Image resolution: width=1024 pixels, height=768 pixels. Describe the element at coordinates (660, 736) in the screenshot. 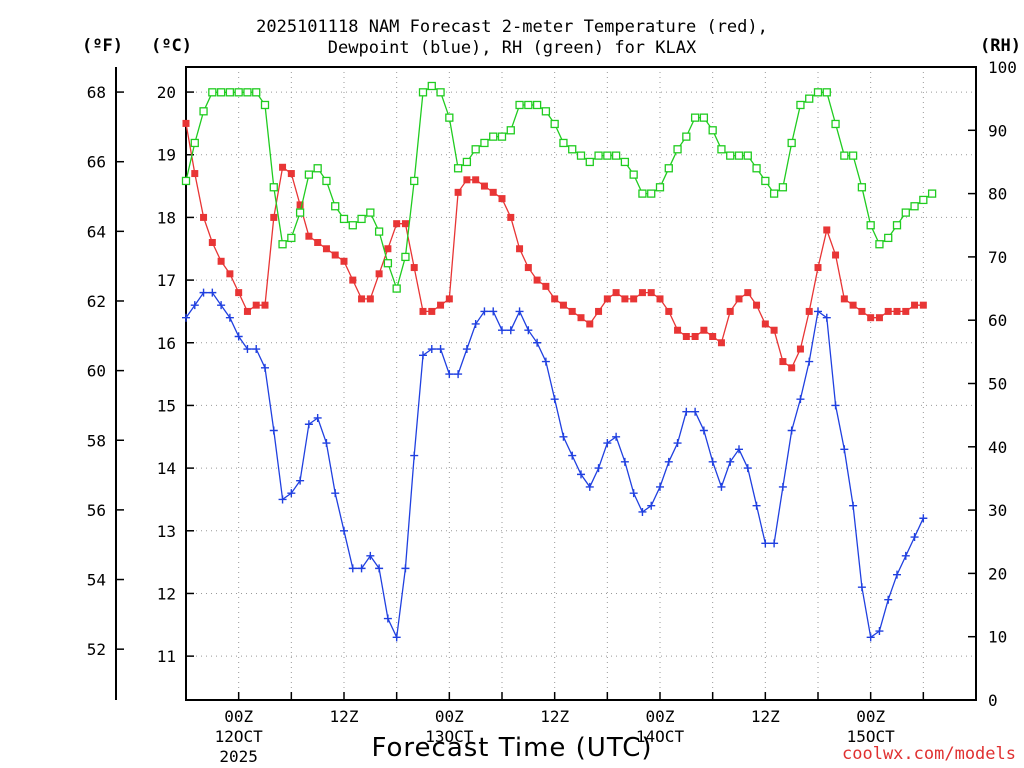

I see `x-tick-date-label: 14OCT` at that location.